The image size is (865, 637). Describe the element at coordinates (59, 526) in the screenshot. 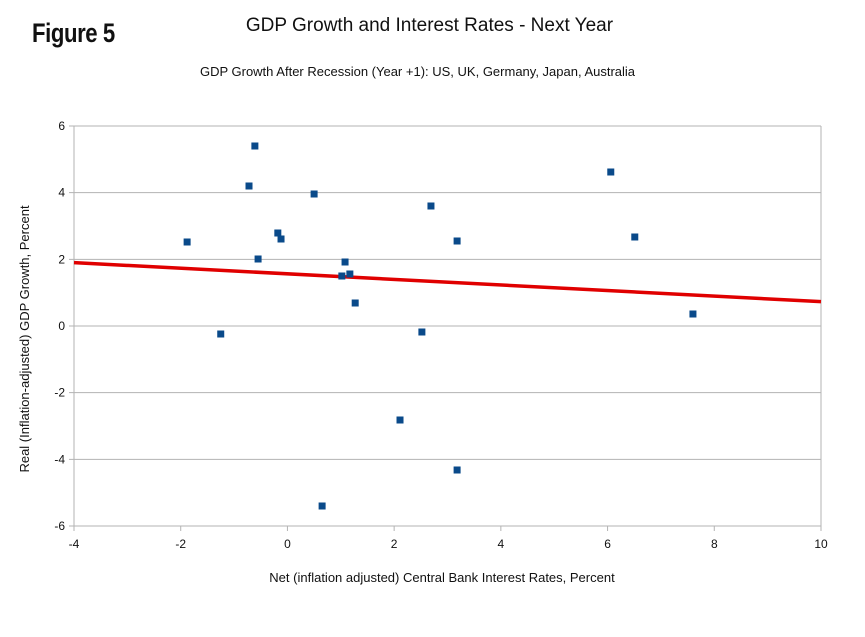

I see `y-tick-label: -6` at that location.